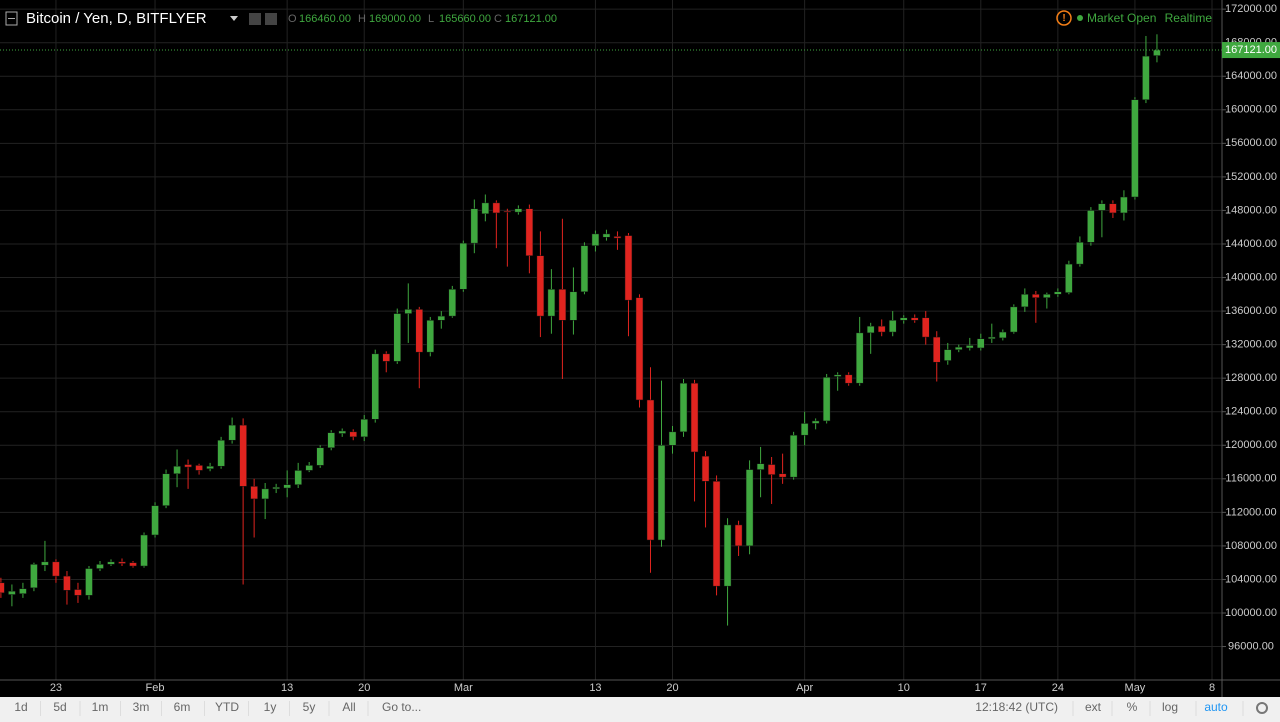 The image size is (1280, 722). Describe the element at coordinates (1132, 707) in the screenshot. I see `scale-option: %` at that location.